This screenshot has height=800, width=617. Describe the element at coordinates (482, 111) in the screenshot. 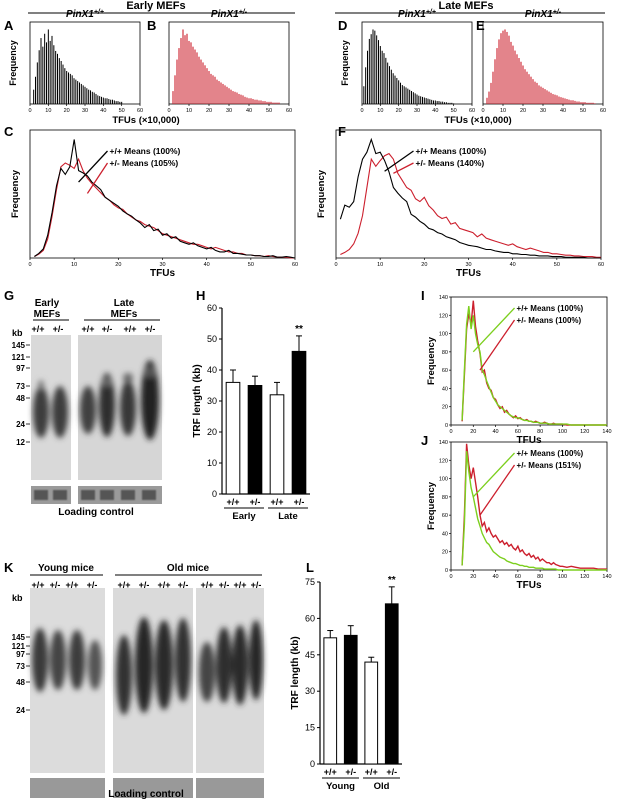

I see `chart-e-xtick-label: 0` at that location.